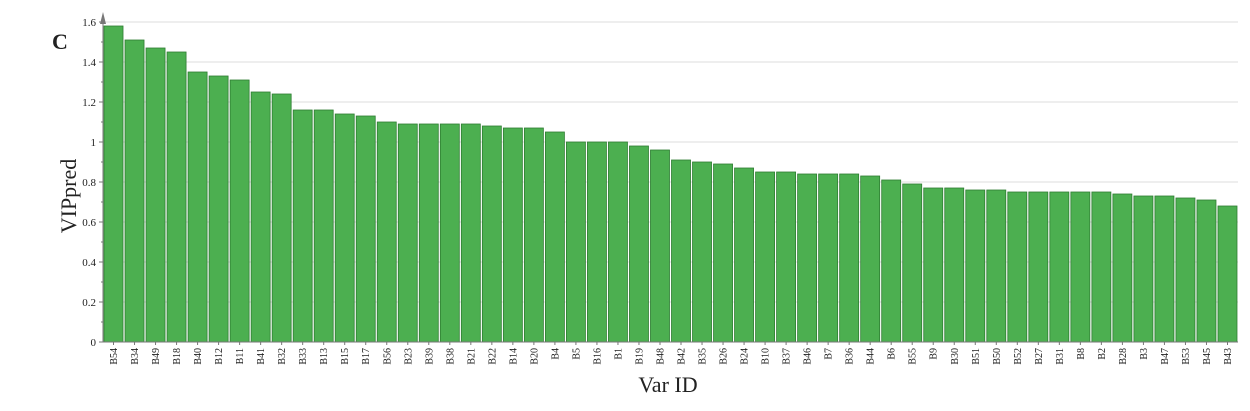 This screenshot has width=1250, height=411. Describe the element at coordinates (68, 196) in the screenshot. I see `y-axis-title: VIPpred` at that location.